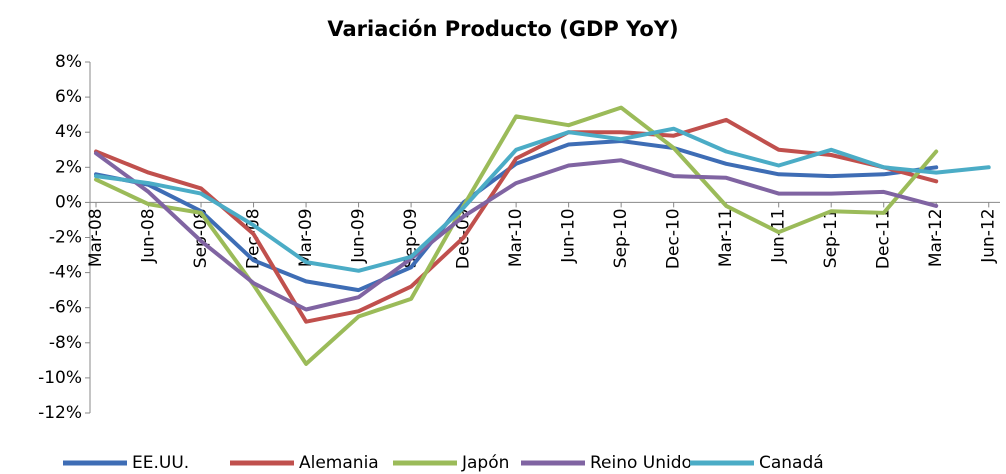  What do you see at coordinates (726, 237) in the screenshot?
I see `x-tick-label: Mar-11` at bounding box center [726, 237].